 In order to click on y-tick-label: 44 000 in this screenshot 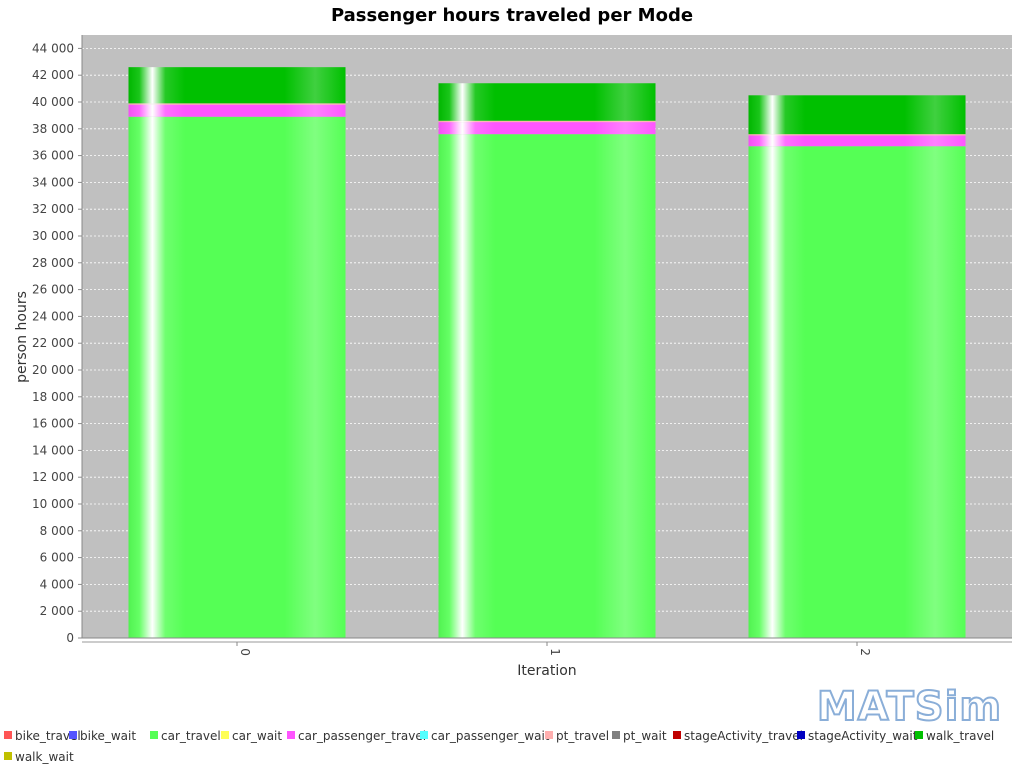, I will do `click(53, 48)`.